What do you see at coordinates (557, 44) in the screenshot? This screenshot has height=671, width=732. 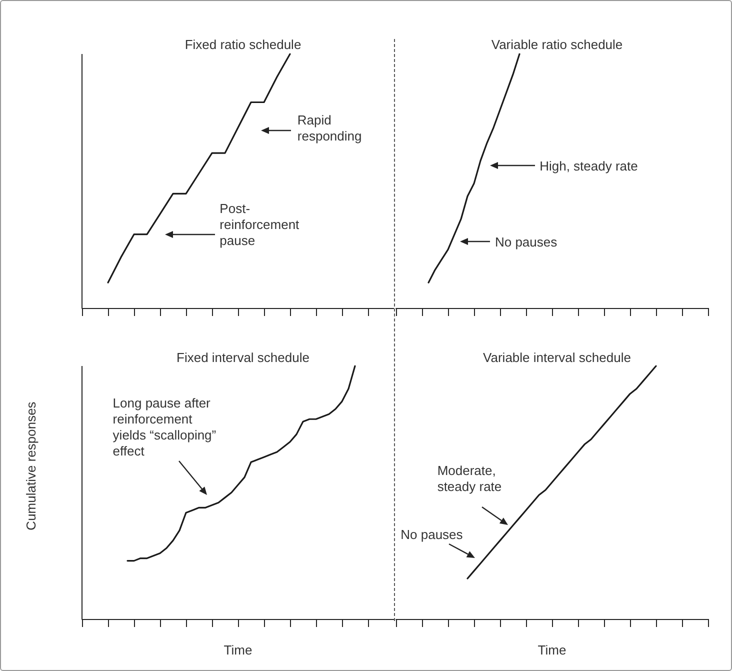 I see `chart-title: Variable ratio schedule` at bounding box center [557, 44].